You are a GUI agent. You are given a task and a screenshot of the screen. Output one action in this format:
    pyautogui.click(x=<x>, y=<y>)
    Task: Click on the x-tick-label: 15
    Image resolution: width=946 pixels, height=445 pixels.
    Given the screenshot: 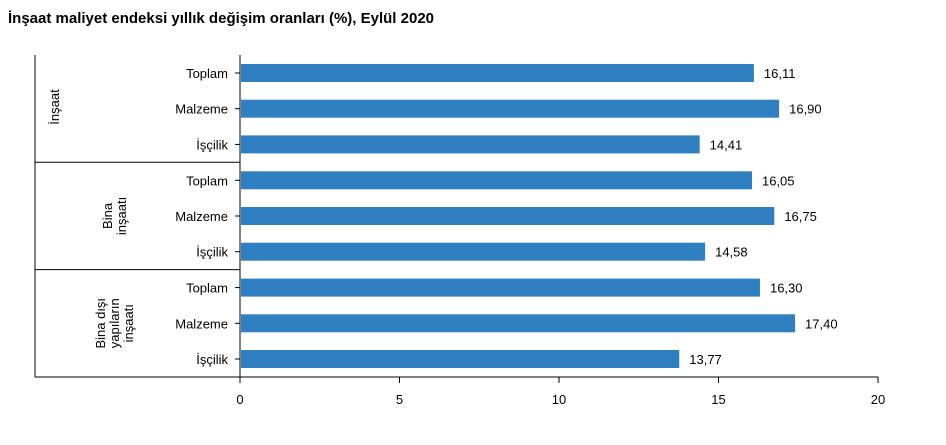 What is the action you would take?
    pyautogui.click(x=718, y=399)
    